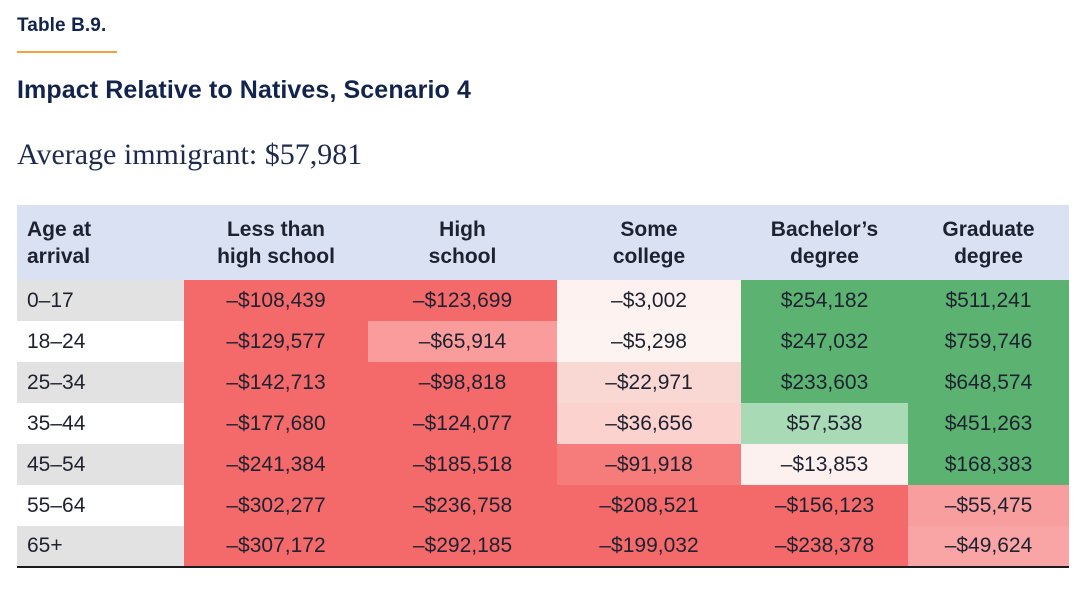 This screenshot has width=1088, height=600. I want to click on impact-cell: –$5,298, so click(649, 341).